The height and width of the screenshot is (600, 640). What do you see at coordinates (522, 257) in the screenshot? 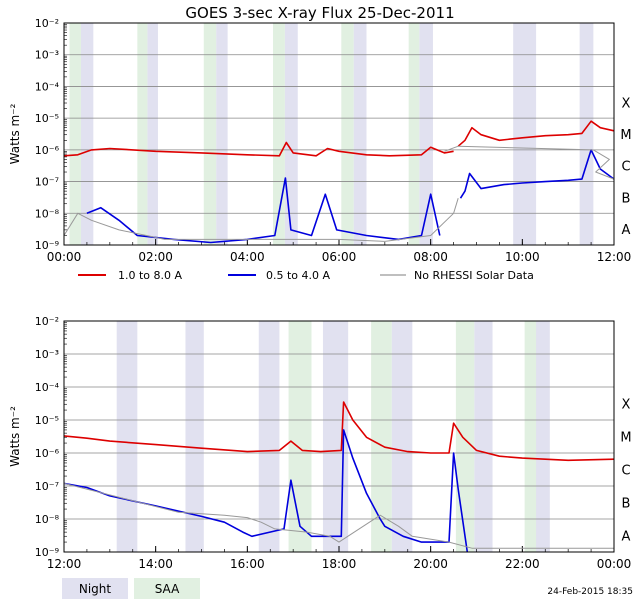
I see `x-tick-label: 10:00` at bounding box center [522, 257].